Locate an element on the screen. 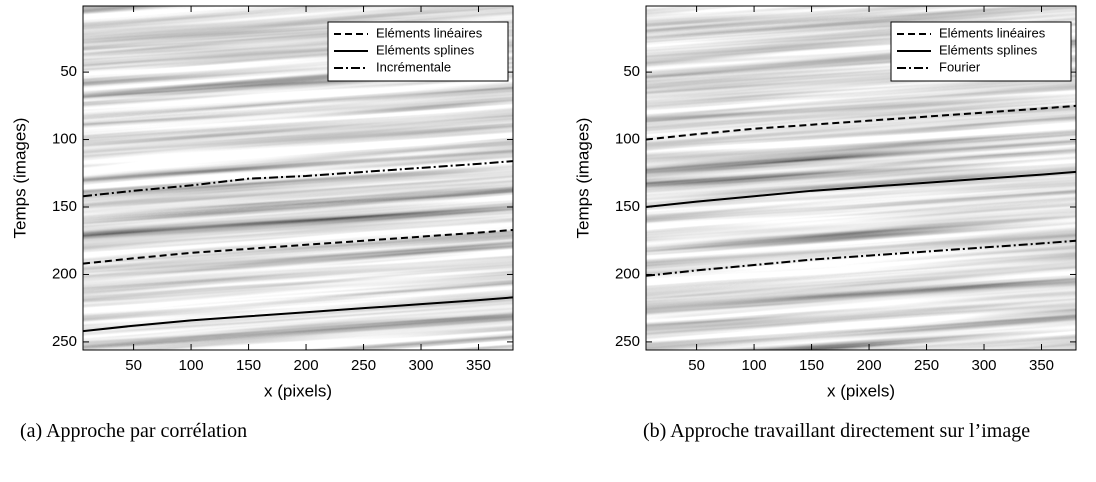  legend-label: Fourier is located at coordinates (960, 66).